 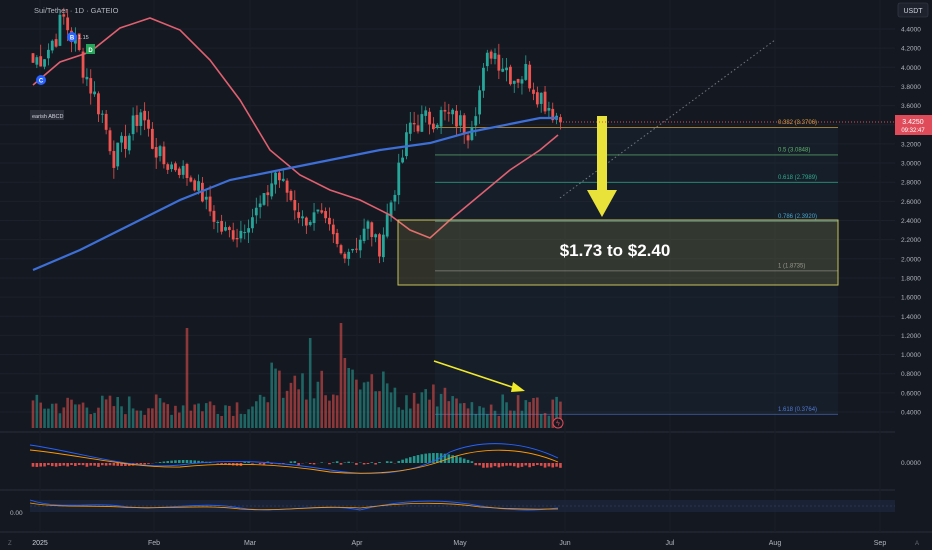 I want to click on time-axis-labels: 2025 Feb Mar Apr May Jun Jul Aug Sep, so click(x=459, y=543).